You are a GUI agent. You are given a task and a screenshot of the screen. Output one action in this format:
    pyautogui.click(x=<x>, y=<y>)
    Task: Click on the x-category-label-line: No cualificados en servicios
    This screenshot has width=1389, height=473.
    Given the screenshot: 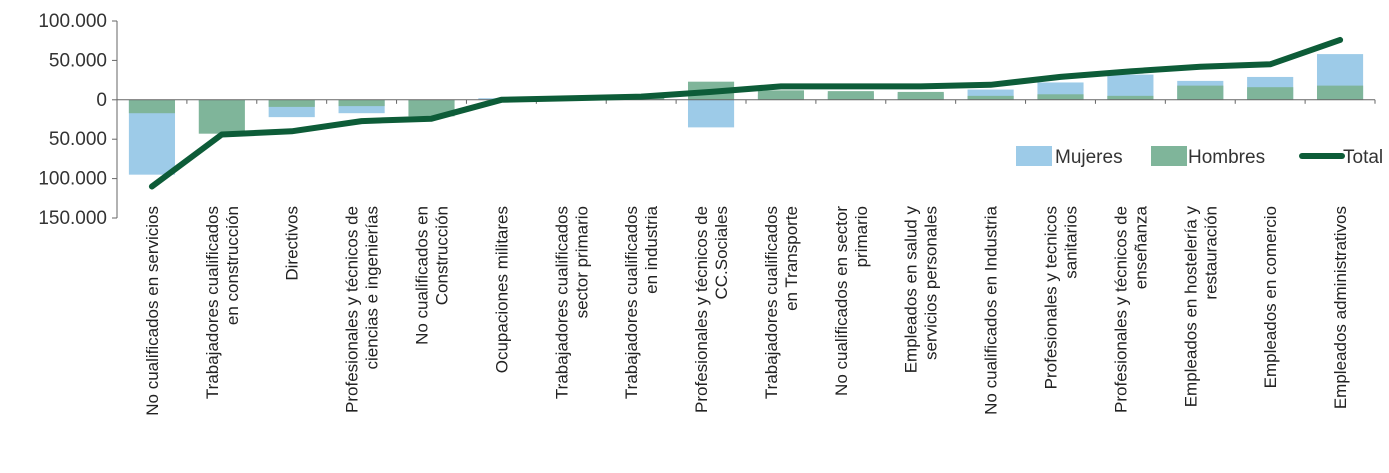 What is the action you would take?
    pyautogui.click(x=152, y=311)
    